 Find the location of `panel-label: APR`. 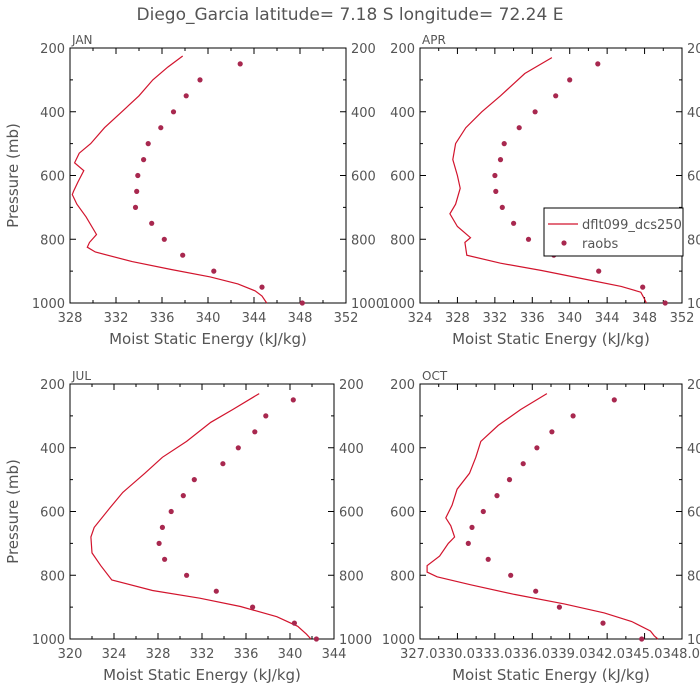

panel-label: APR is located at coordinates (434, 40).